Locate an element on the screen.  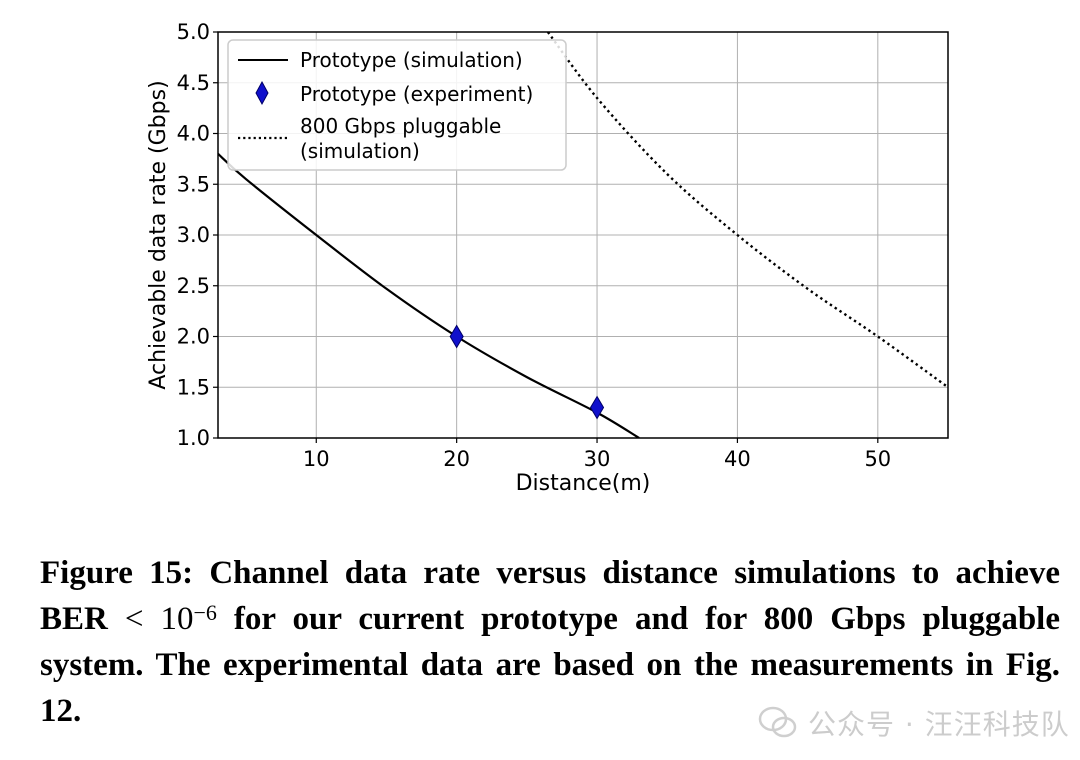
x-tick-labels: 10 20 30 40 50 is located at coordinates (597, 459).